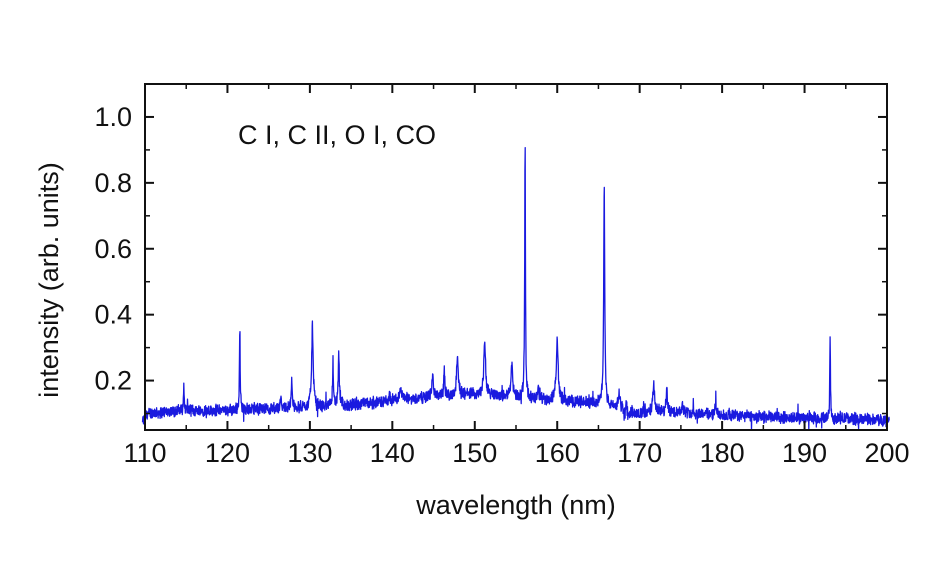 The height and width of the screenshot is (571, 951). I want to click on x-tick-label: 190, so click(804, 453).